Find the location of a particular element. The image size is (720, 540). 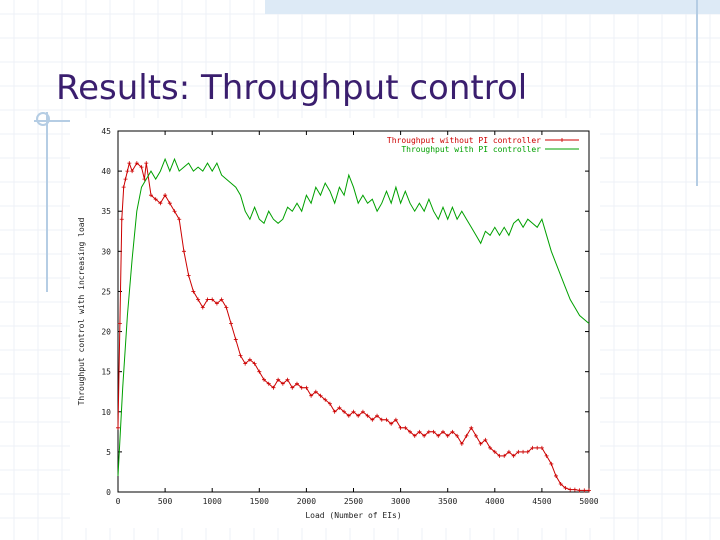

y-tick-label: 40 is located at coordinates (106, 171).